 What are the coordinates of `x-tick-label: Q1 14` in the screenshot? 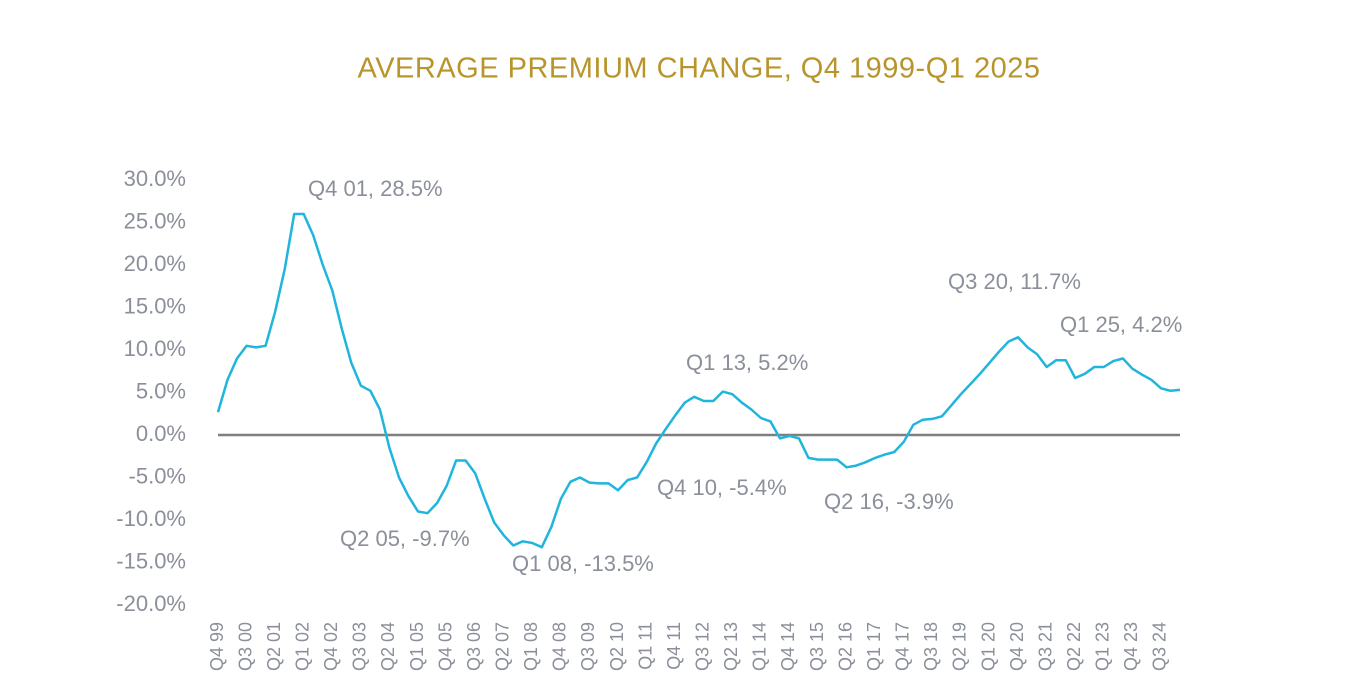 It's located at (760, 646).